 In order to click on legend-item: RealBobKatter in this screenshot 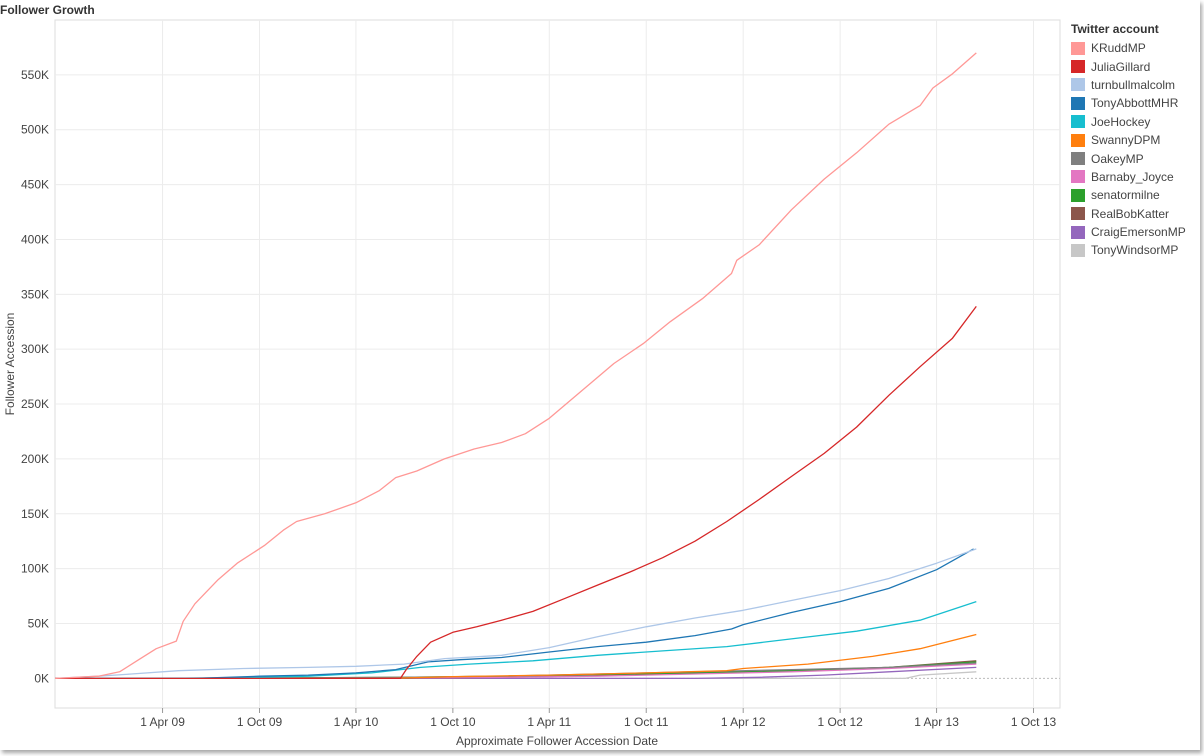, I will do `click(1135, 214)`.